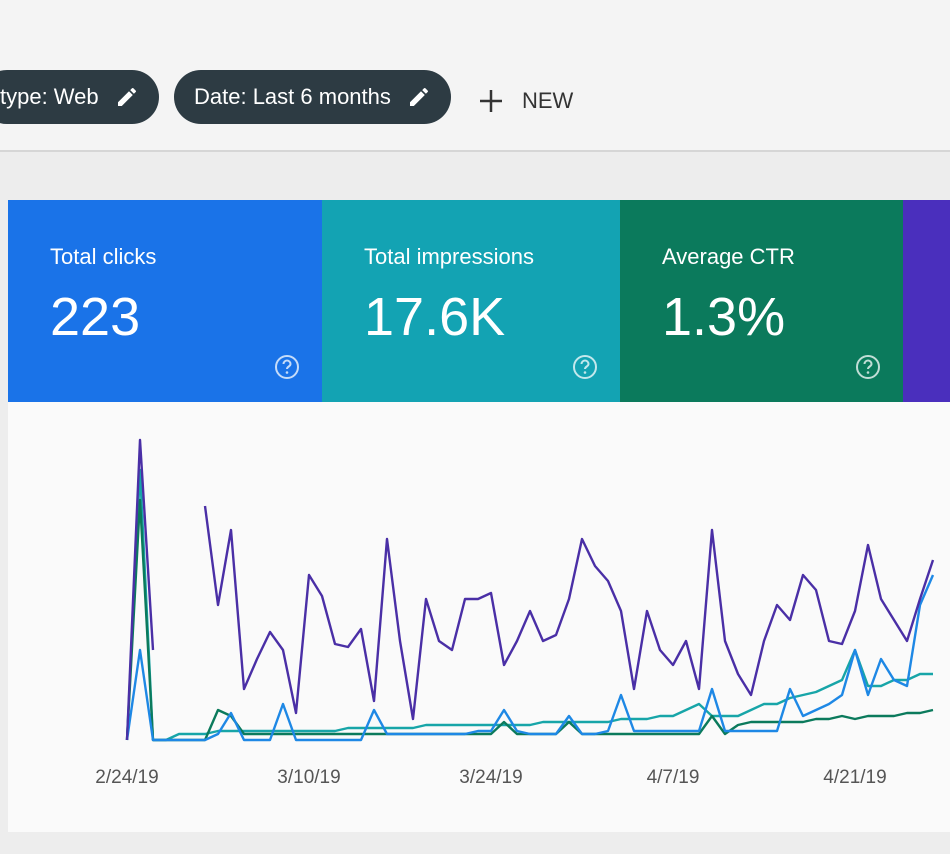 This screenshot has height=854, width=950. Describe the element at coordinates (724, 317) in the screenshot. I see `metric-value: 1.3%` at that location.